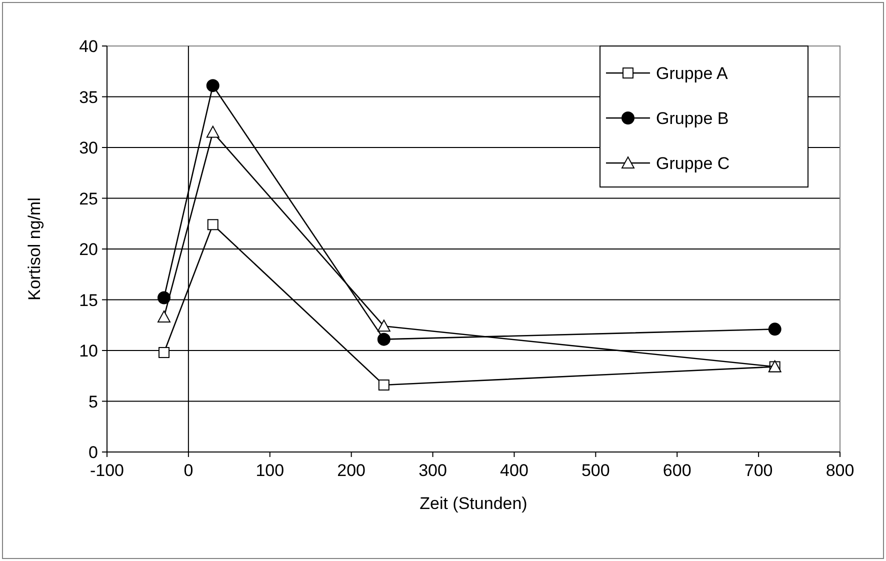 The width and height of the screenshot is (886, 561). What do you see at coordinates (758, 470) in the screenshot?
I see `x-tick-label: 700` at bounding box center [758, 470].